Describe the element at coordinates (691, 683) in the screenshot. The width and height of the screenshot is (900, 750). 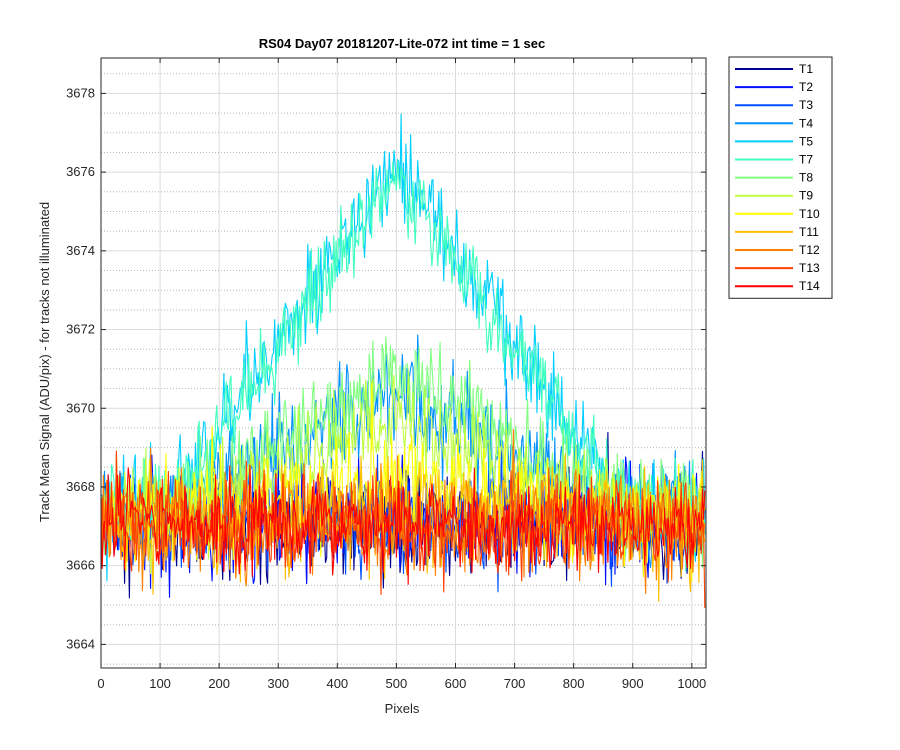
I see `x-tick-label: 1000` at that location.